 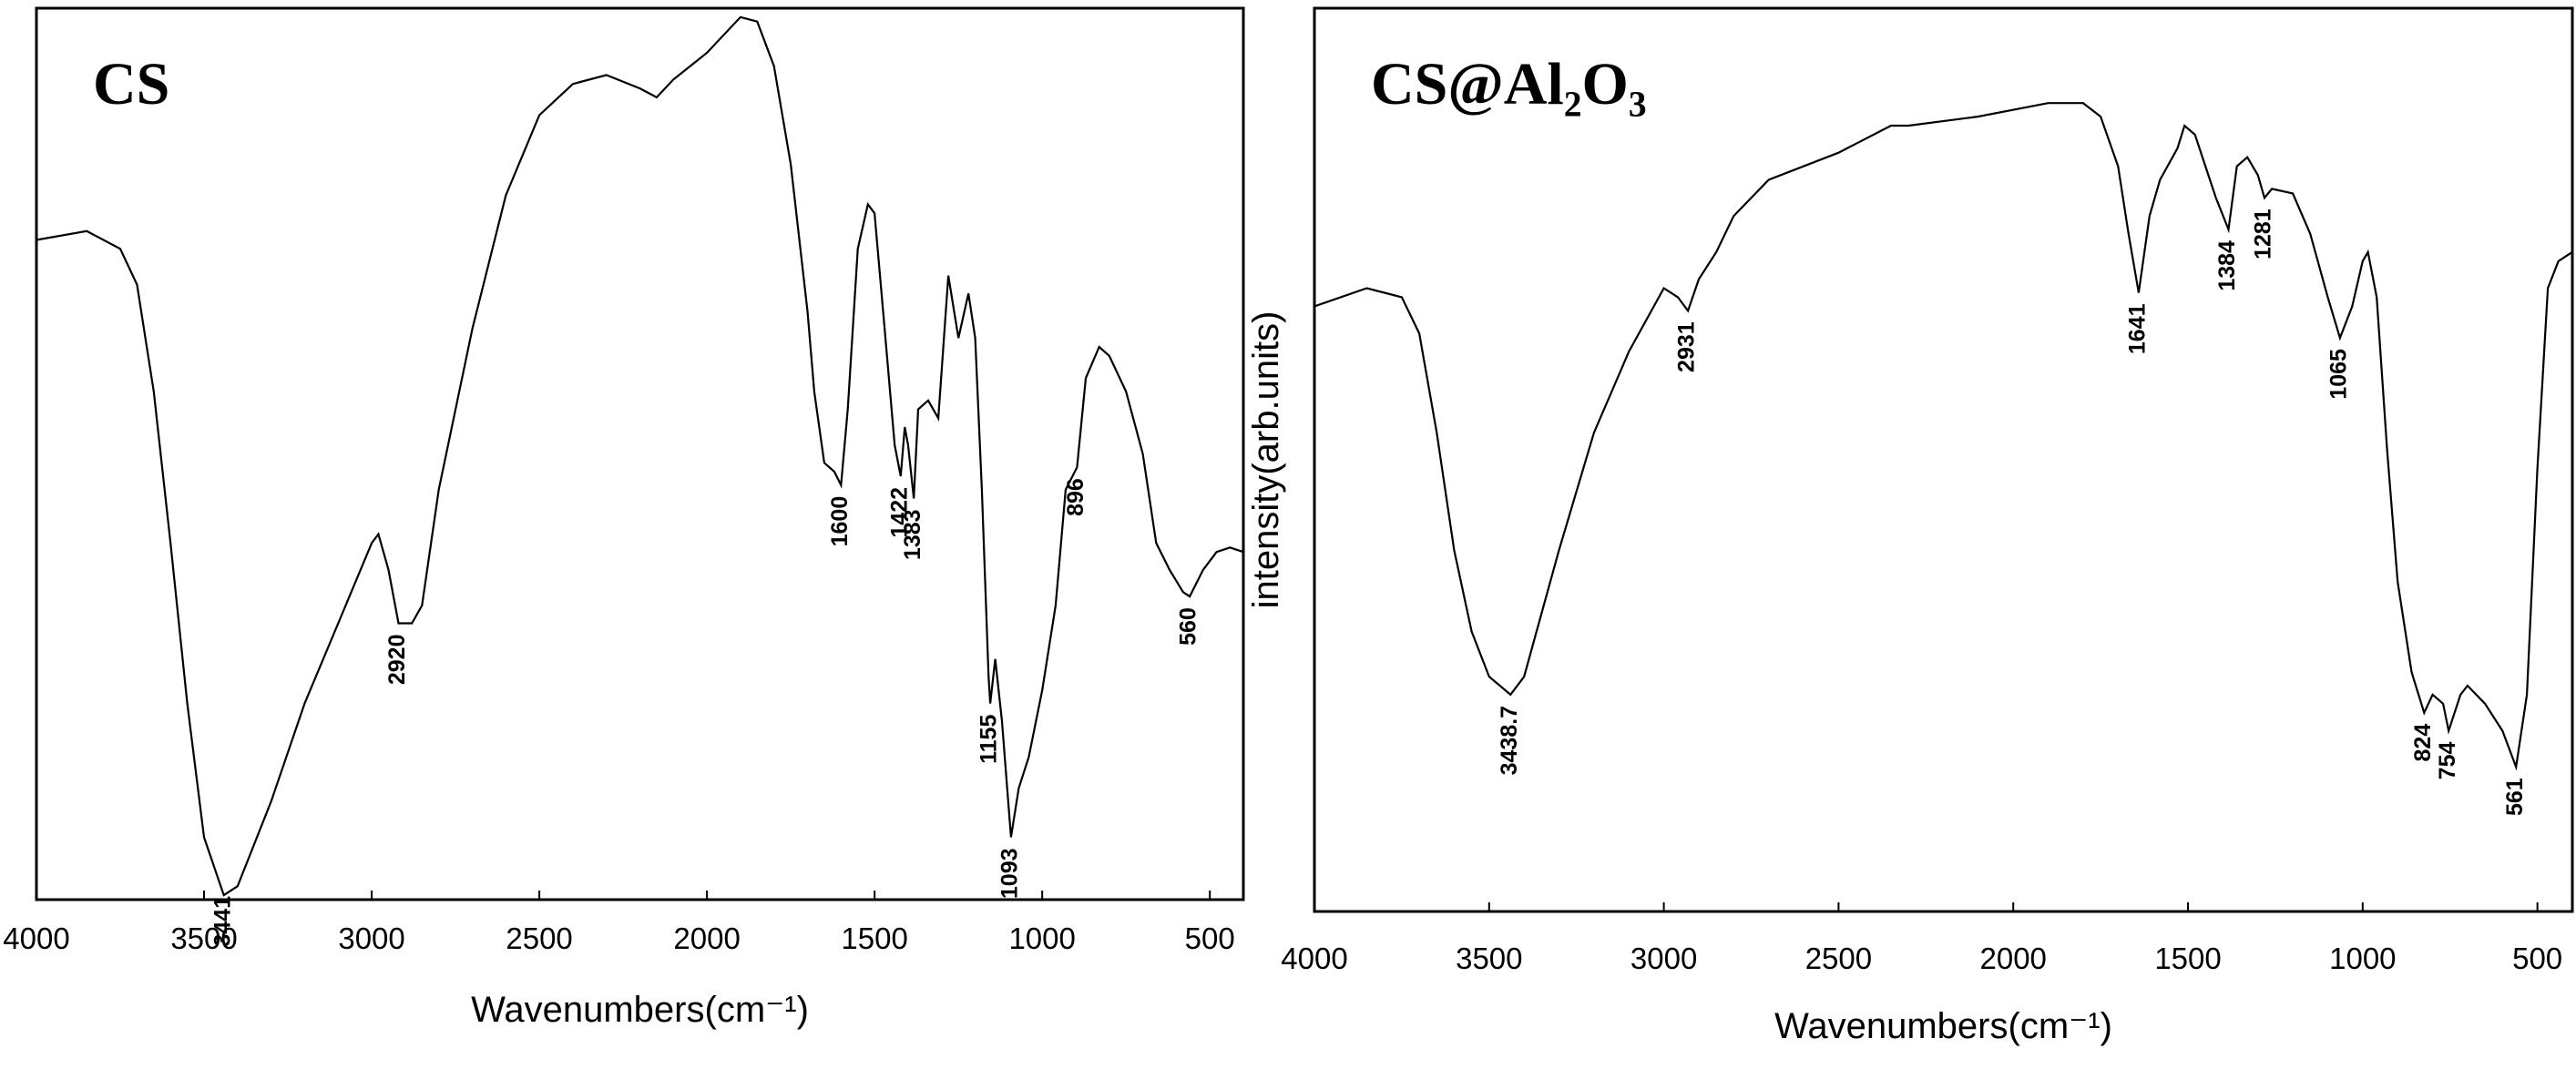 What do you see at coordinates (2447, 761) in the screenshot?
I see `peak-label: 754` at bounding box center [2447, 761].